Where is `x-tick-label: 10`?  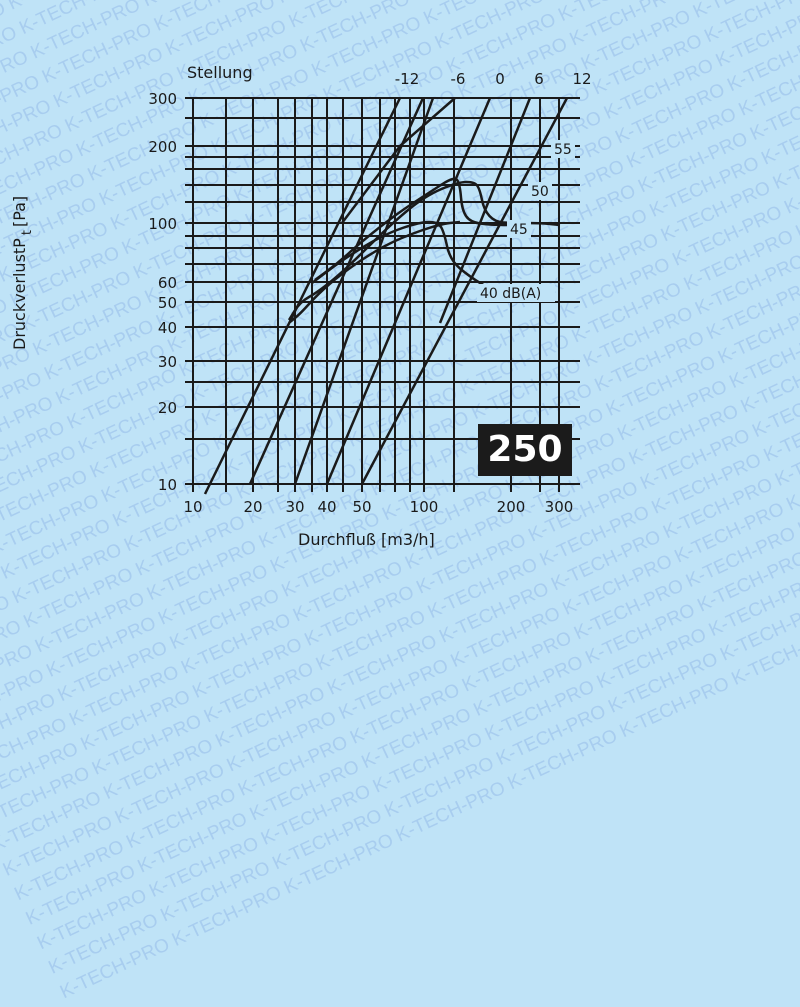
x-tick-label: 10 is located at coordinates (192, 507).